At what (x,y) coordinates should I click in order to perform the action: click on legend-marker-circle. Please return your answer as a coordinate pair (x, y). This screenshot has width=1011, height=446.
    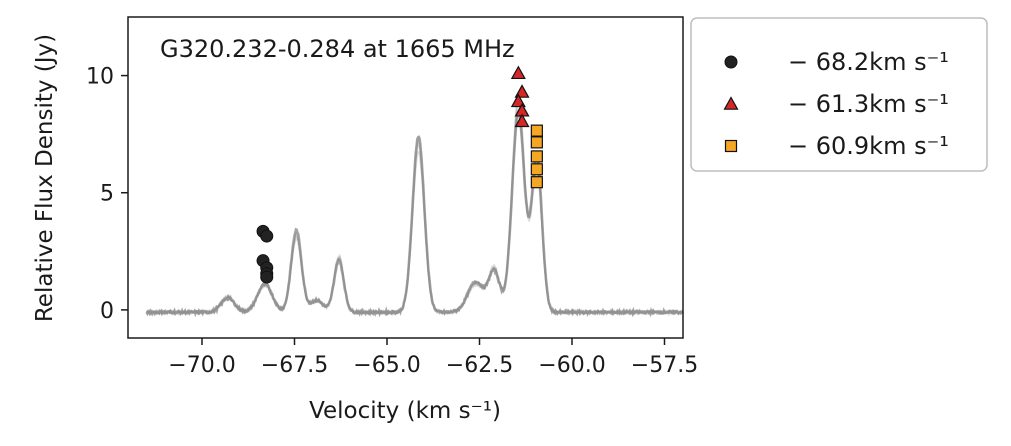
    Looking at the image, I should click on (731, 62).